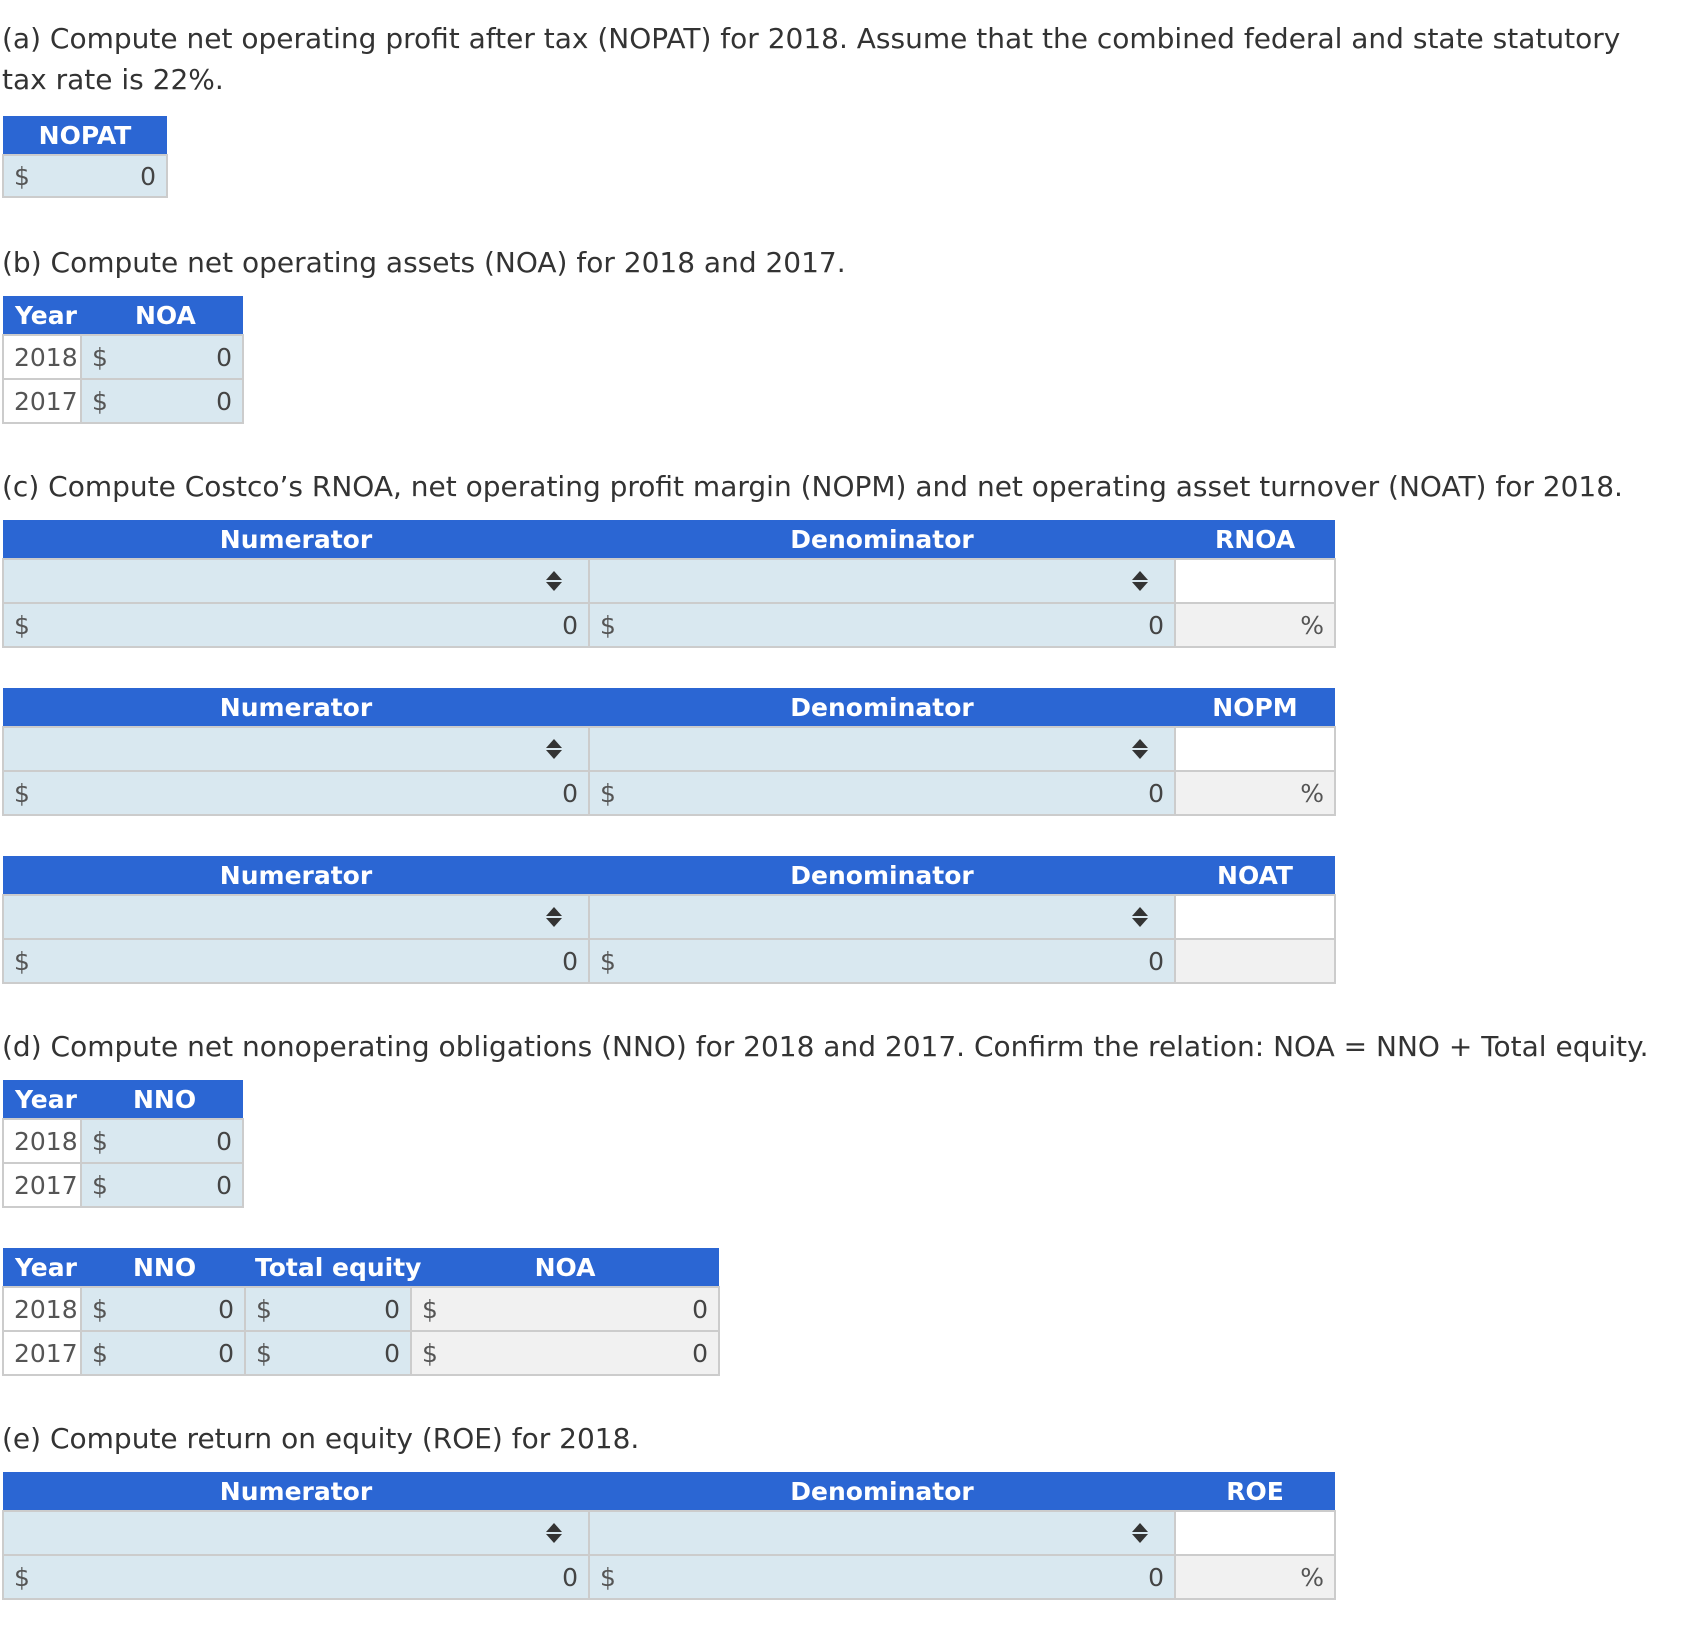 This screenshot has height=1638, width=1684. What do you see at coordinates (333, 1267) in the screenshot?
I see `total-equity-header: Total equity` at bounding box center [333, 1267].